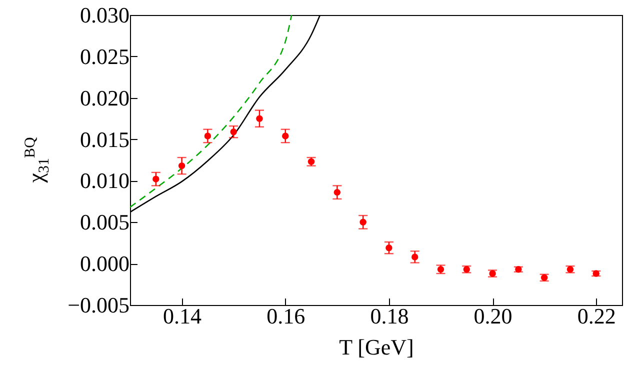 Image resolution: width=625 pixels, height=389 pixels. I want to click on y-tick-label: −0.005, so click(99, 305).